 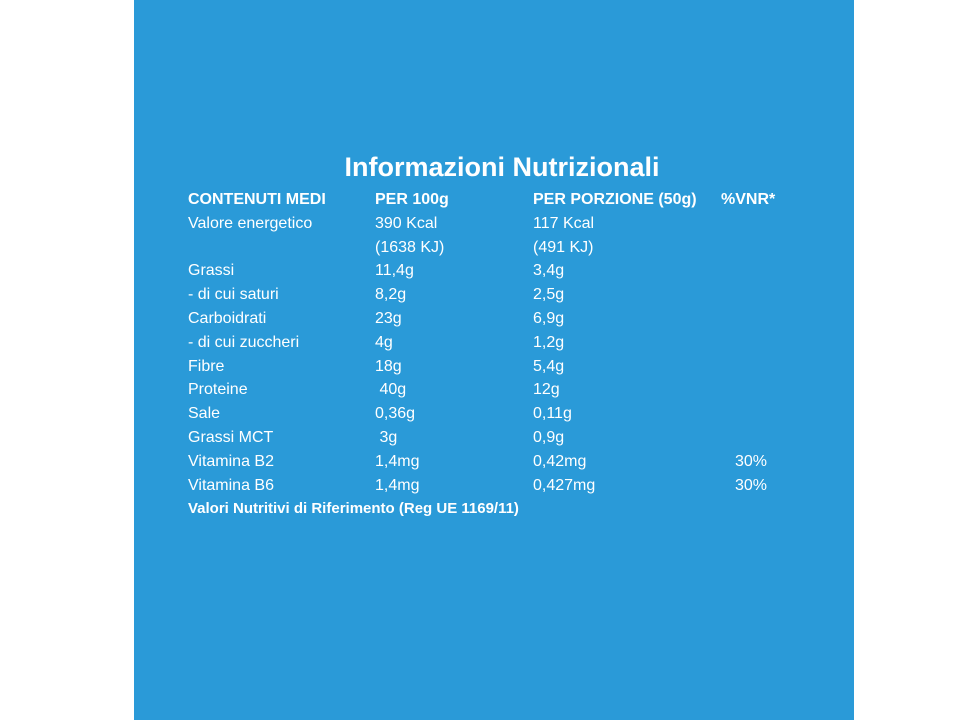 What do you see at coordinates (549, 271) in the screenshot?
I see `value-per-portion: 3,4g` at bounding box center [549, 271].